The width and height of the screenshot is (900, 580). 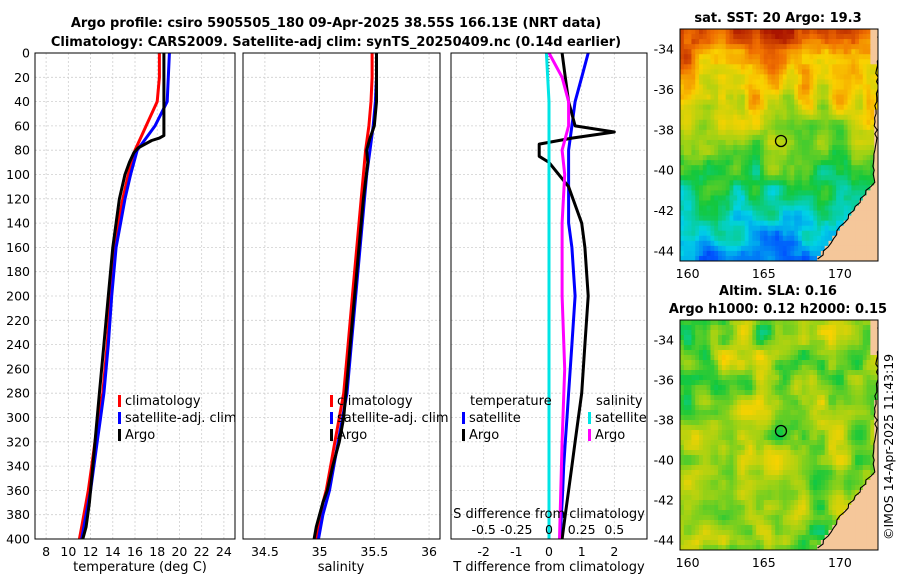 What do you see at coordinates (224, 551) in the screenshot?
I see `x-tick-label: 24` at bounding box center [224, 551].